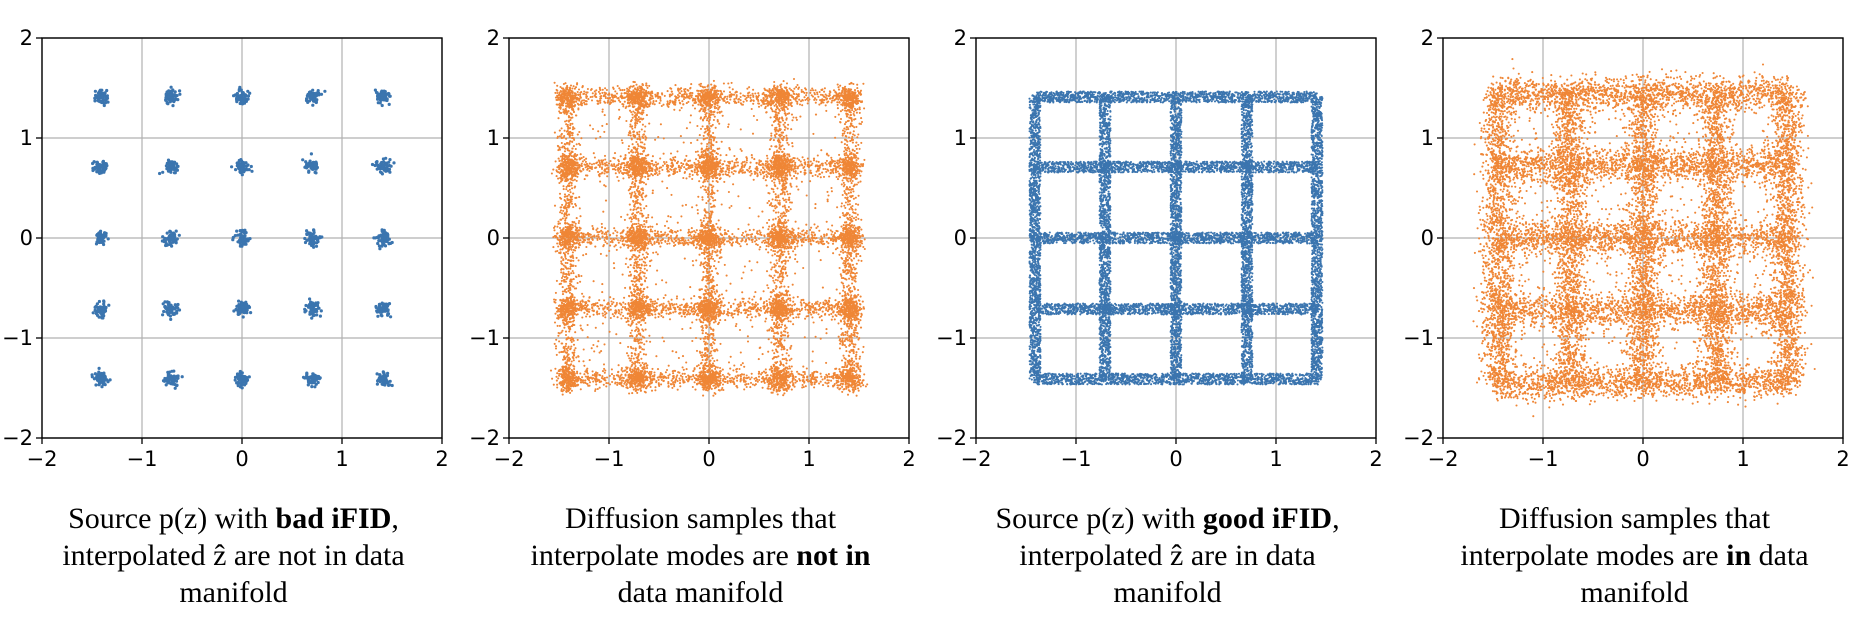 This screenshot has width=1869, height=640. What do you see at coordinates (441, 459) in the screenshot?
I see `x-tick-label: 2` at bounding box center [441, 459].